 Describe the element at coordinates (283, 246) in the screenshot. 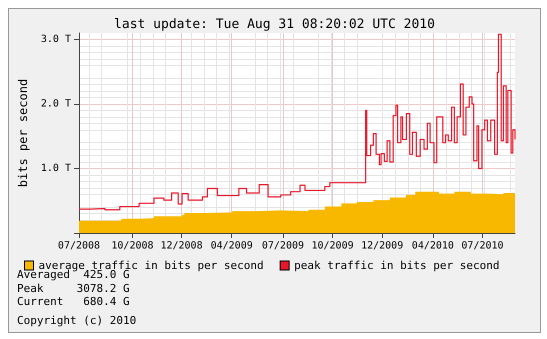

I see `x-tick-label: 07/2009` at that location.